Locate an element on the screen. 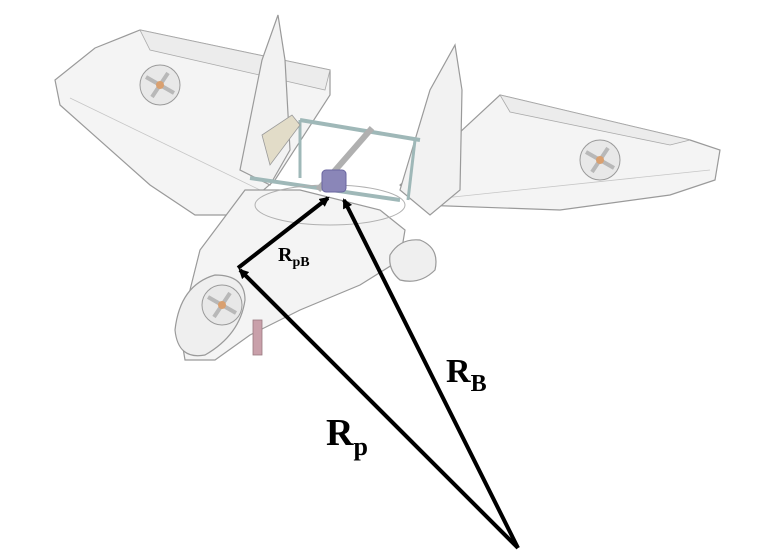 This screenshot has height=560, width=760. right-wing-flap is located at coordinates (595, 120).